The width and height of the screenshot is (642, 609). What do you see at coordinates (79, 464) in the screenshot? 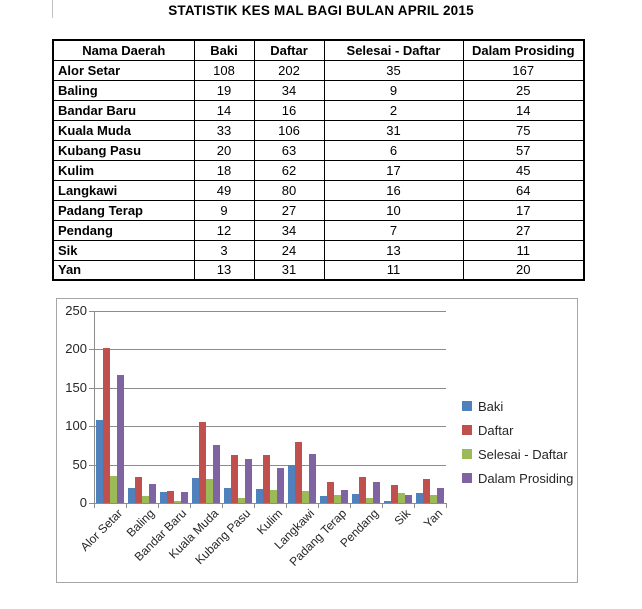
I see `y-axis-label: 50` at bounding box center [79, 464].